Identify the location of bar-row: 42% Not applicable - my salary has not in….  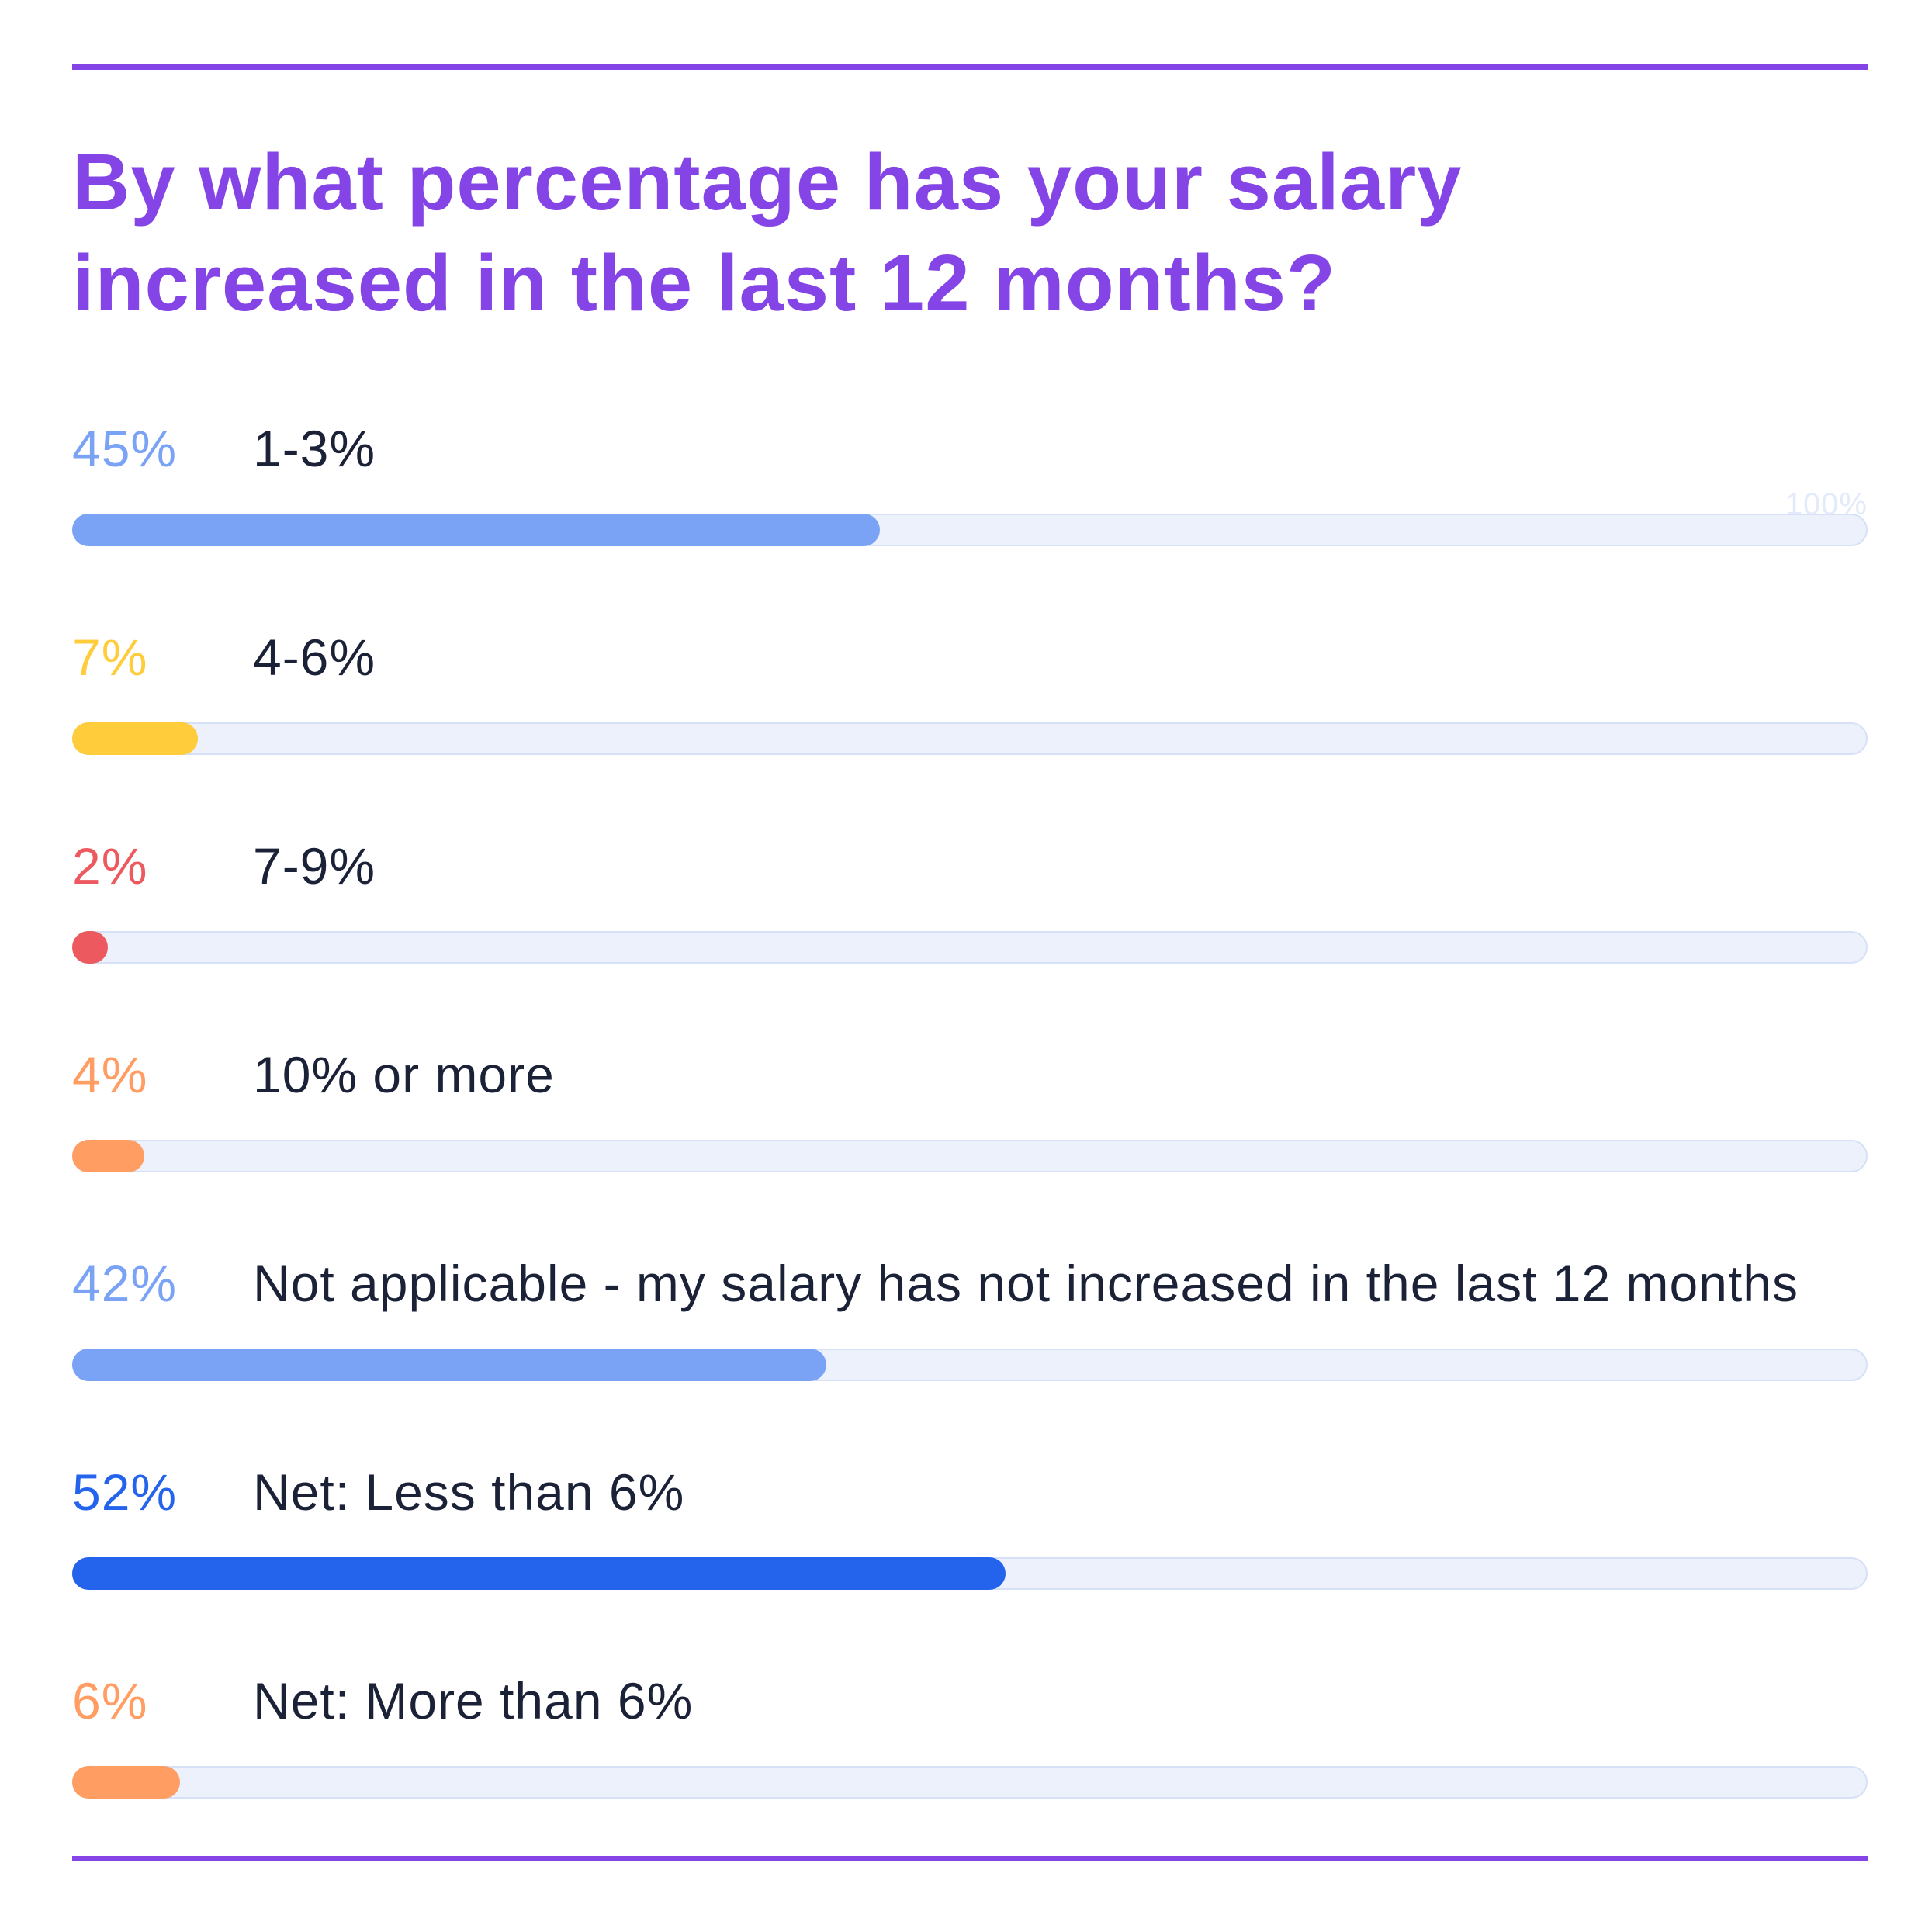
(970, 1342).